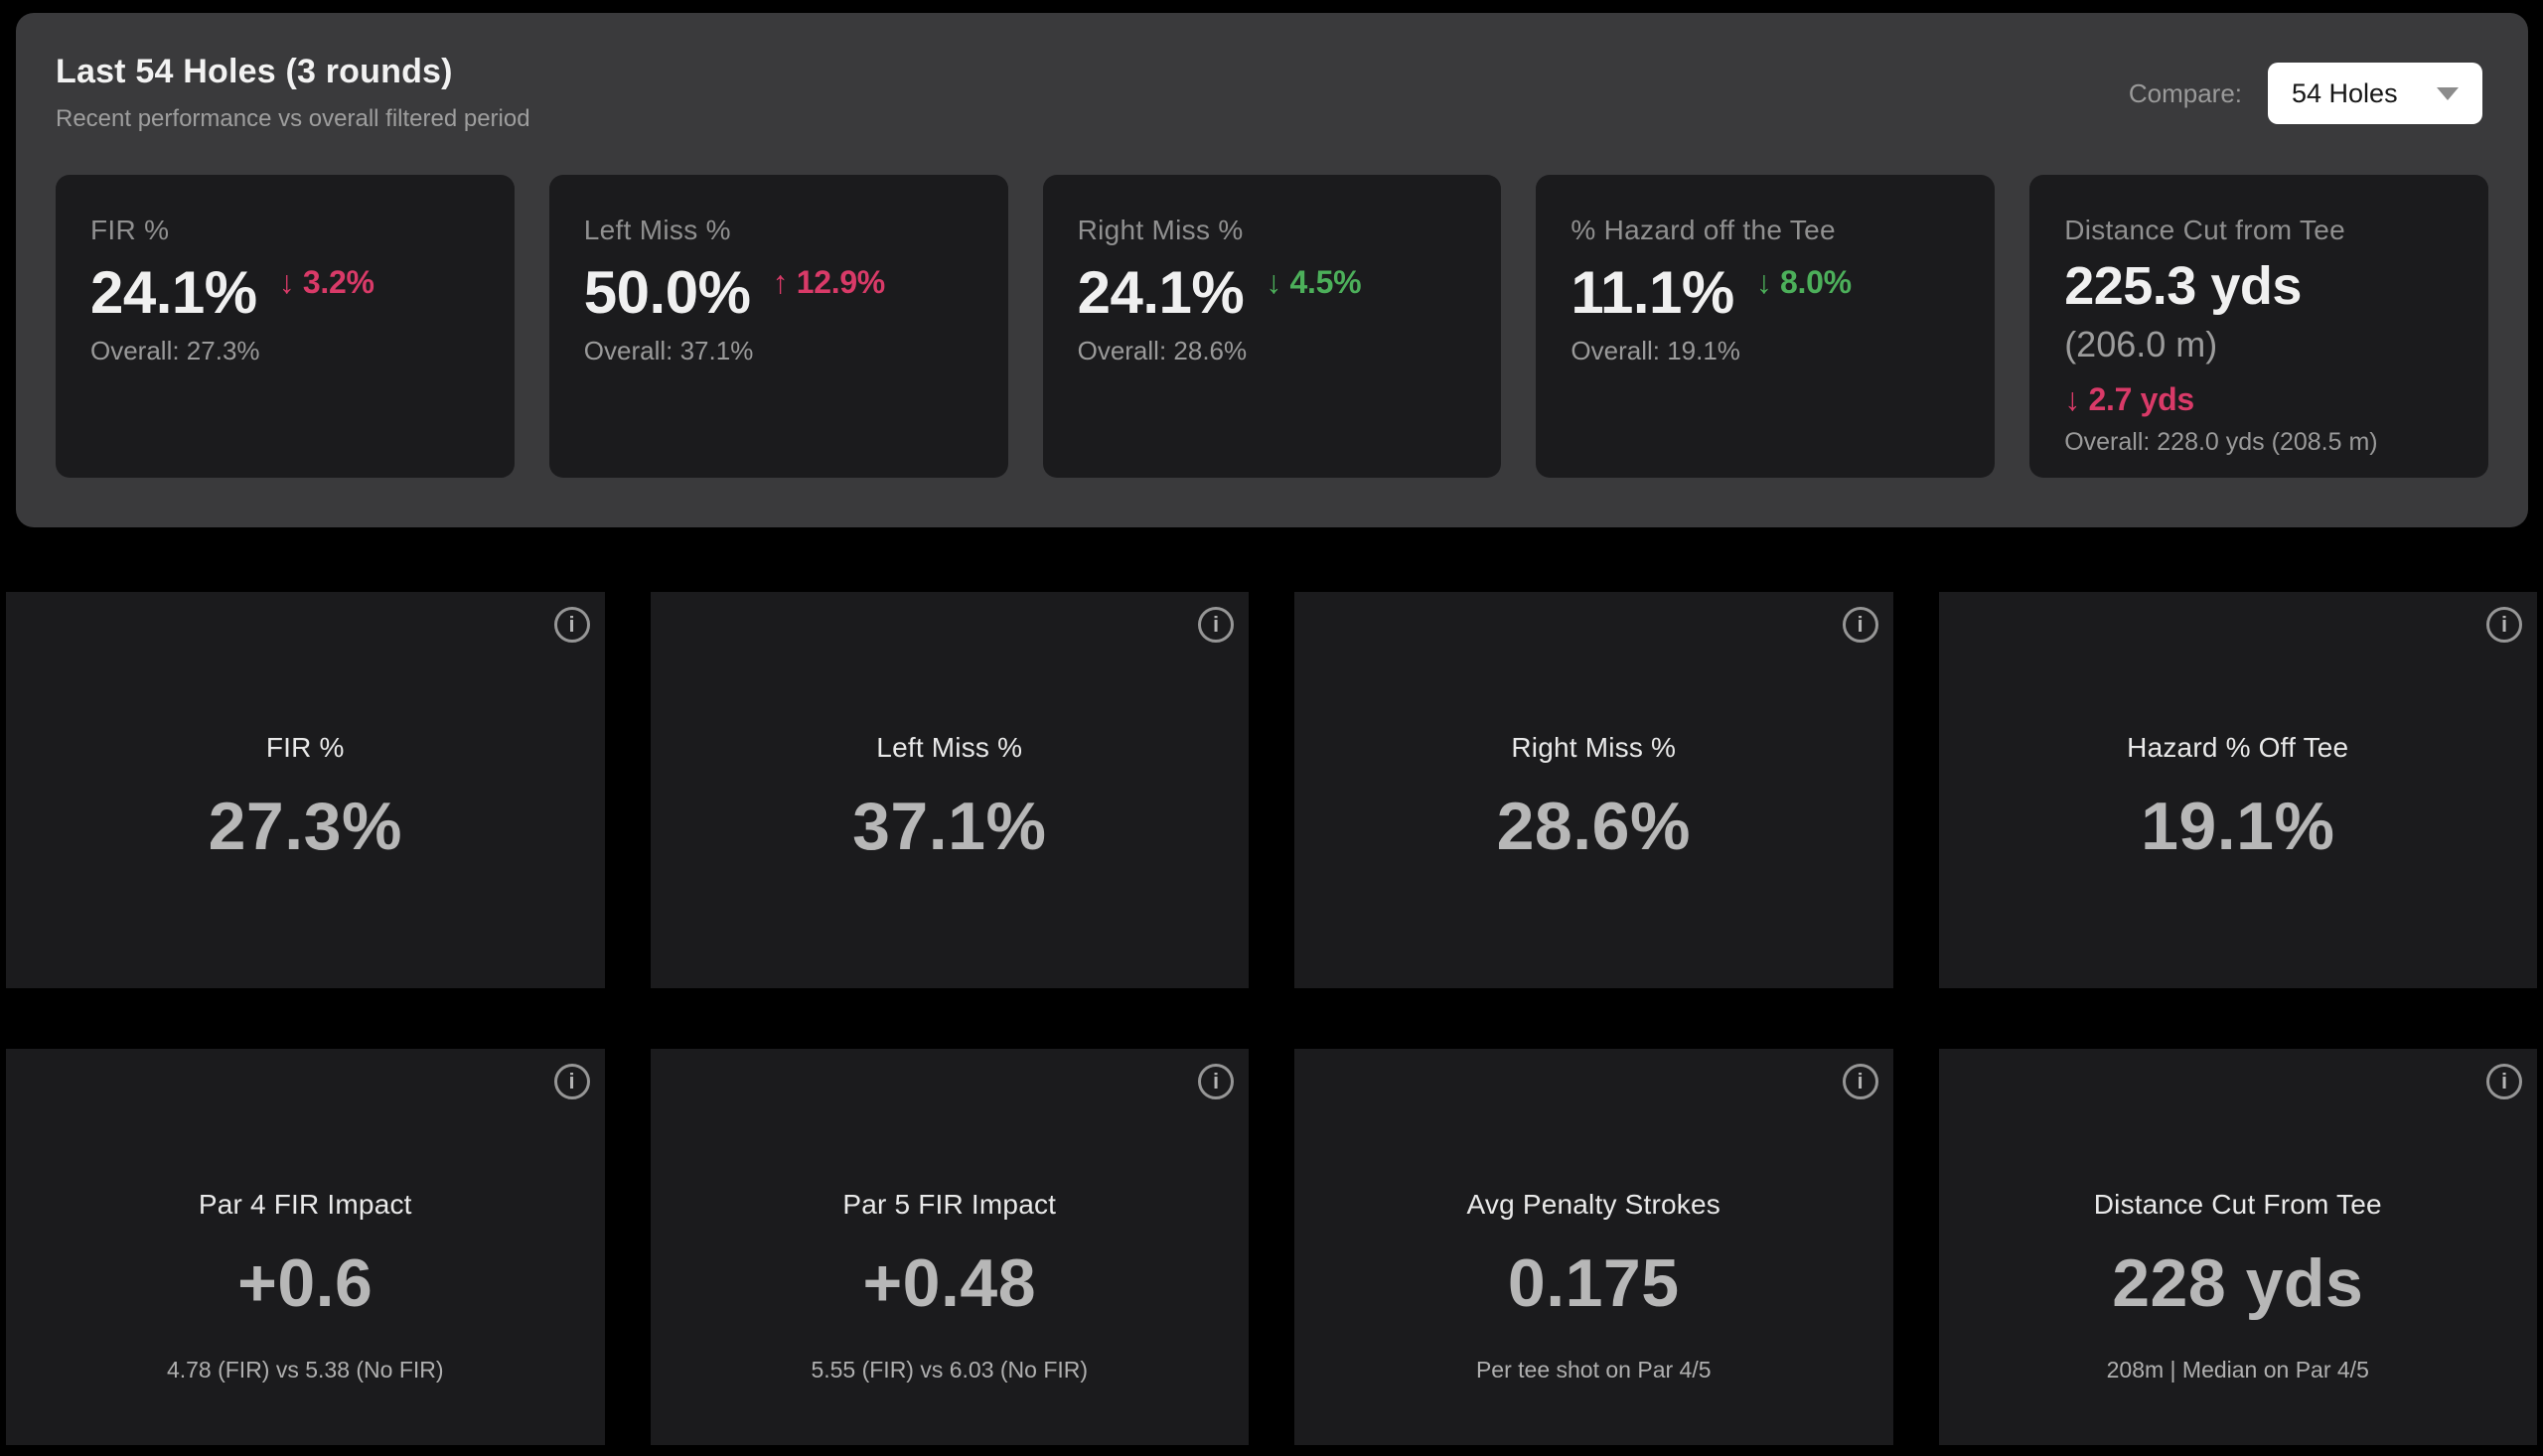  Describe the element at coordinates (175, 350) in the screenshot. I see `stat-overall: Overall: 27.3%` at that location.